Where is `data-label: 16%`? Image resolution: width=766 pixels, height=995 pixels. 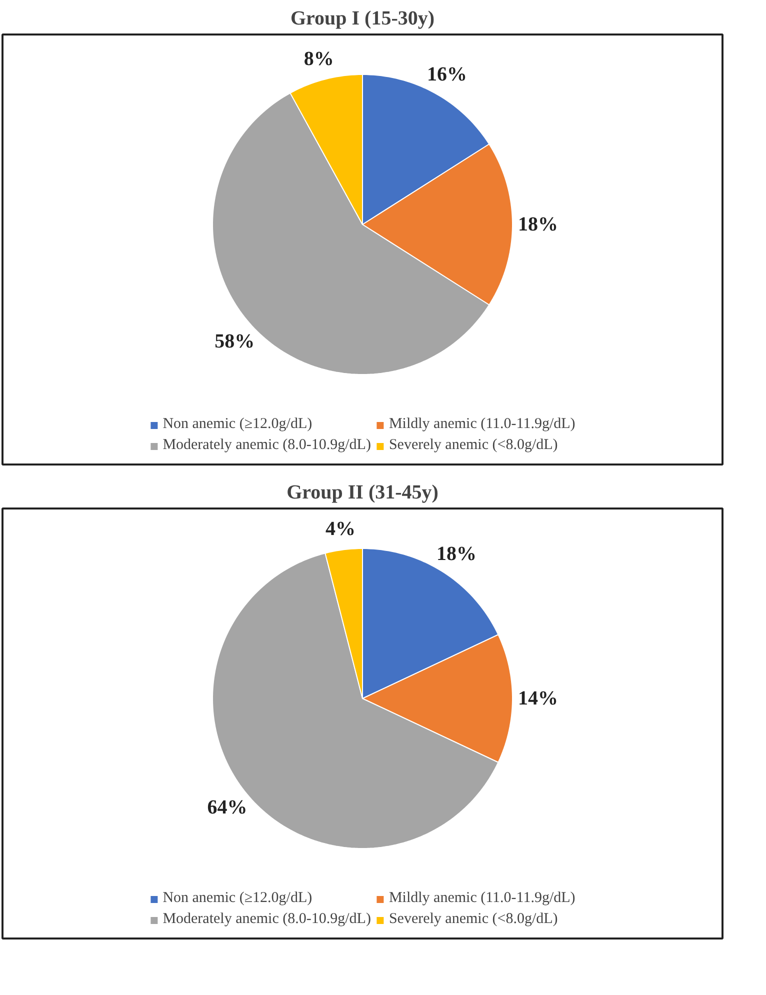
data-label: 16% is located at coordinates (447, 75).